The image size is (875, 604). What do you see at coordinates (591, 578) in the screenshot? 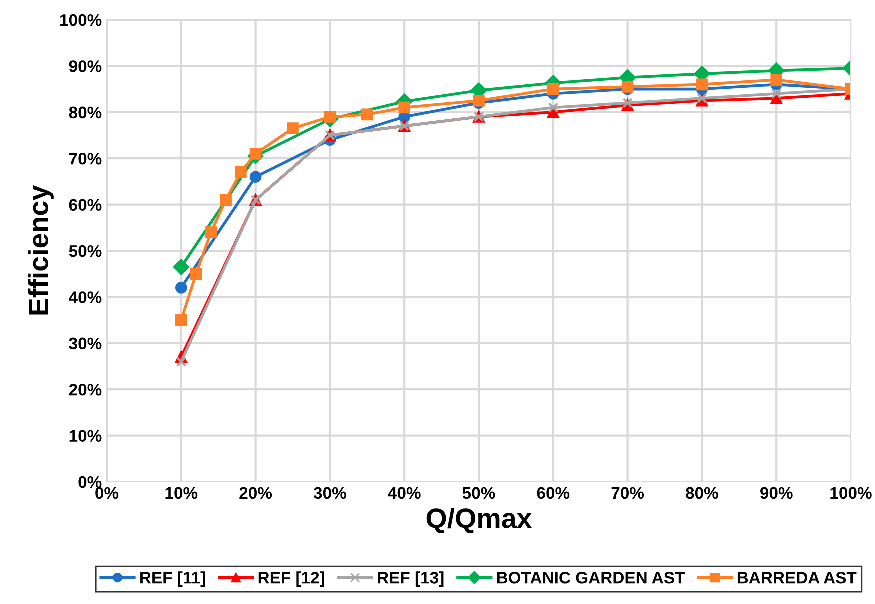
I see `legend-label: BOTANIC GARDEN AST` at bounding box center [591, 578].